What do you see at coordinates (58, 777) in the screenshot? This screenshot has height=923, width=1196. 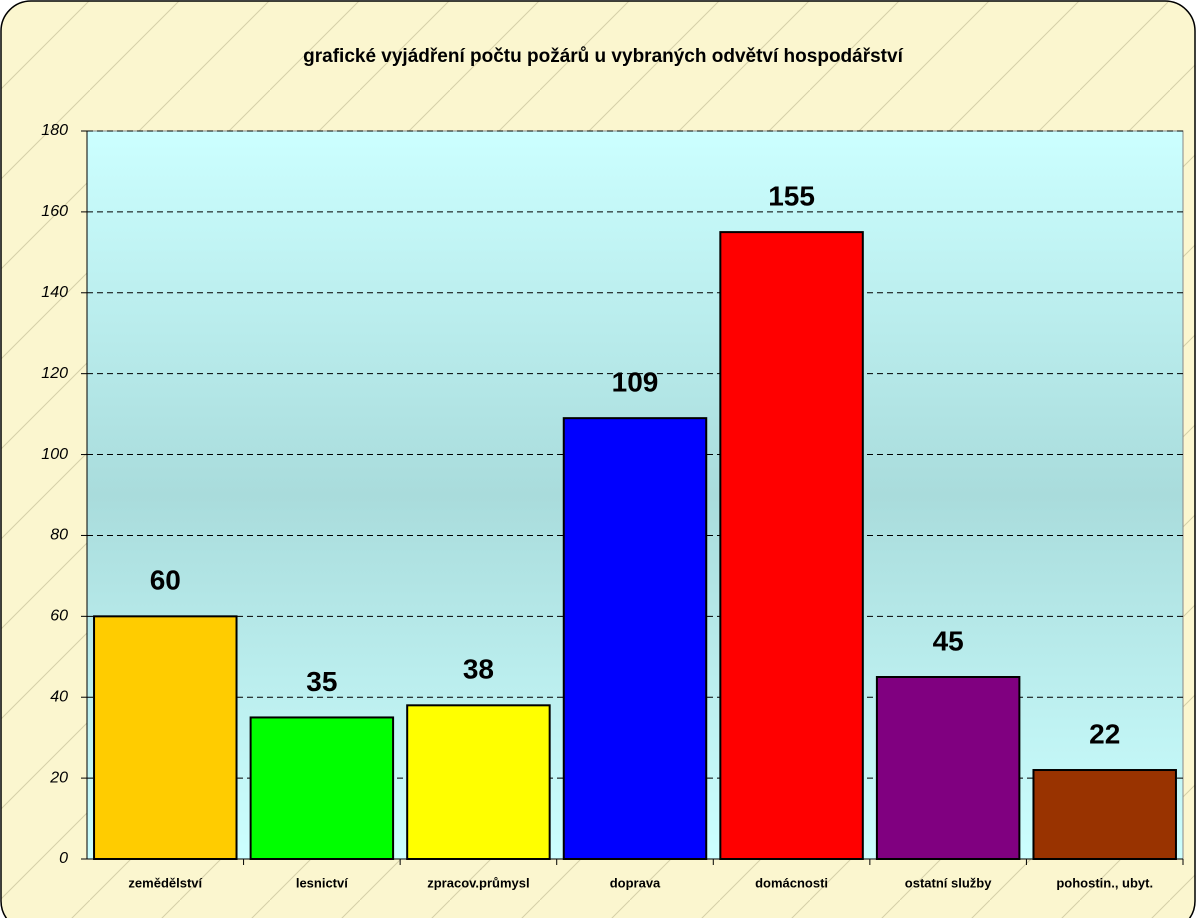 I see `y-tick-label: 20` at bounding box center [58, 777].